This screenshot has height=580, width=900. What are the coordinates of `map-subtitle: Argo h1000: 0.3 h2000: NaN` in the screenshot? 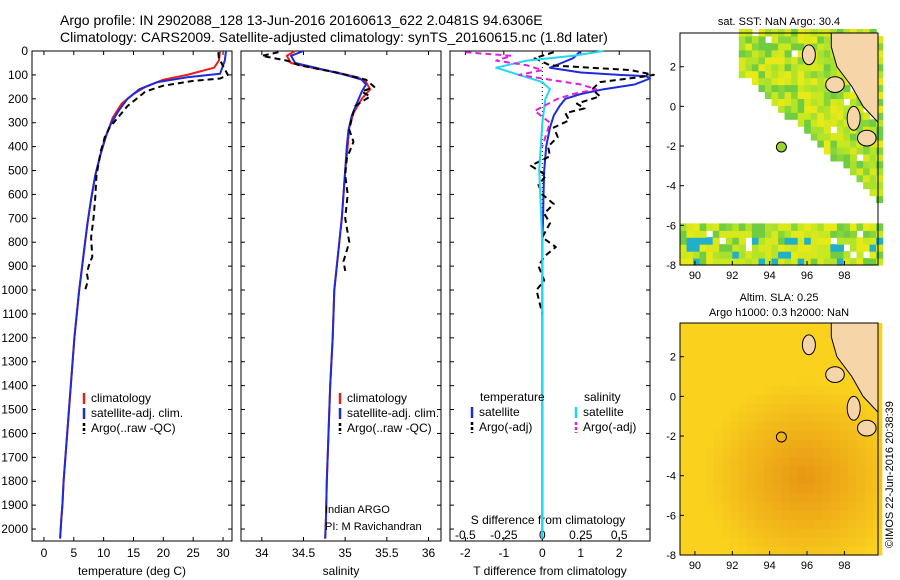 It's located at (779, 313).